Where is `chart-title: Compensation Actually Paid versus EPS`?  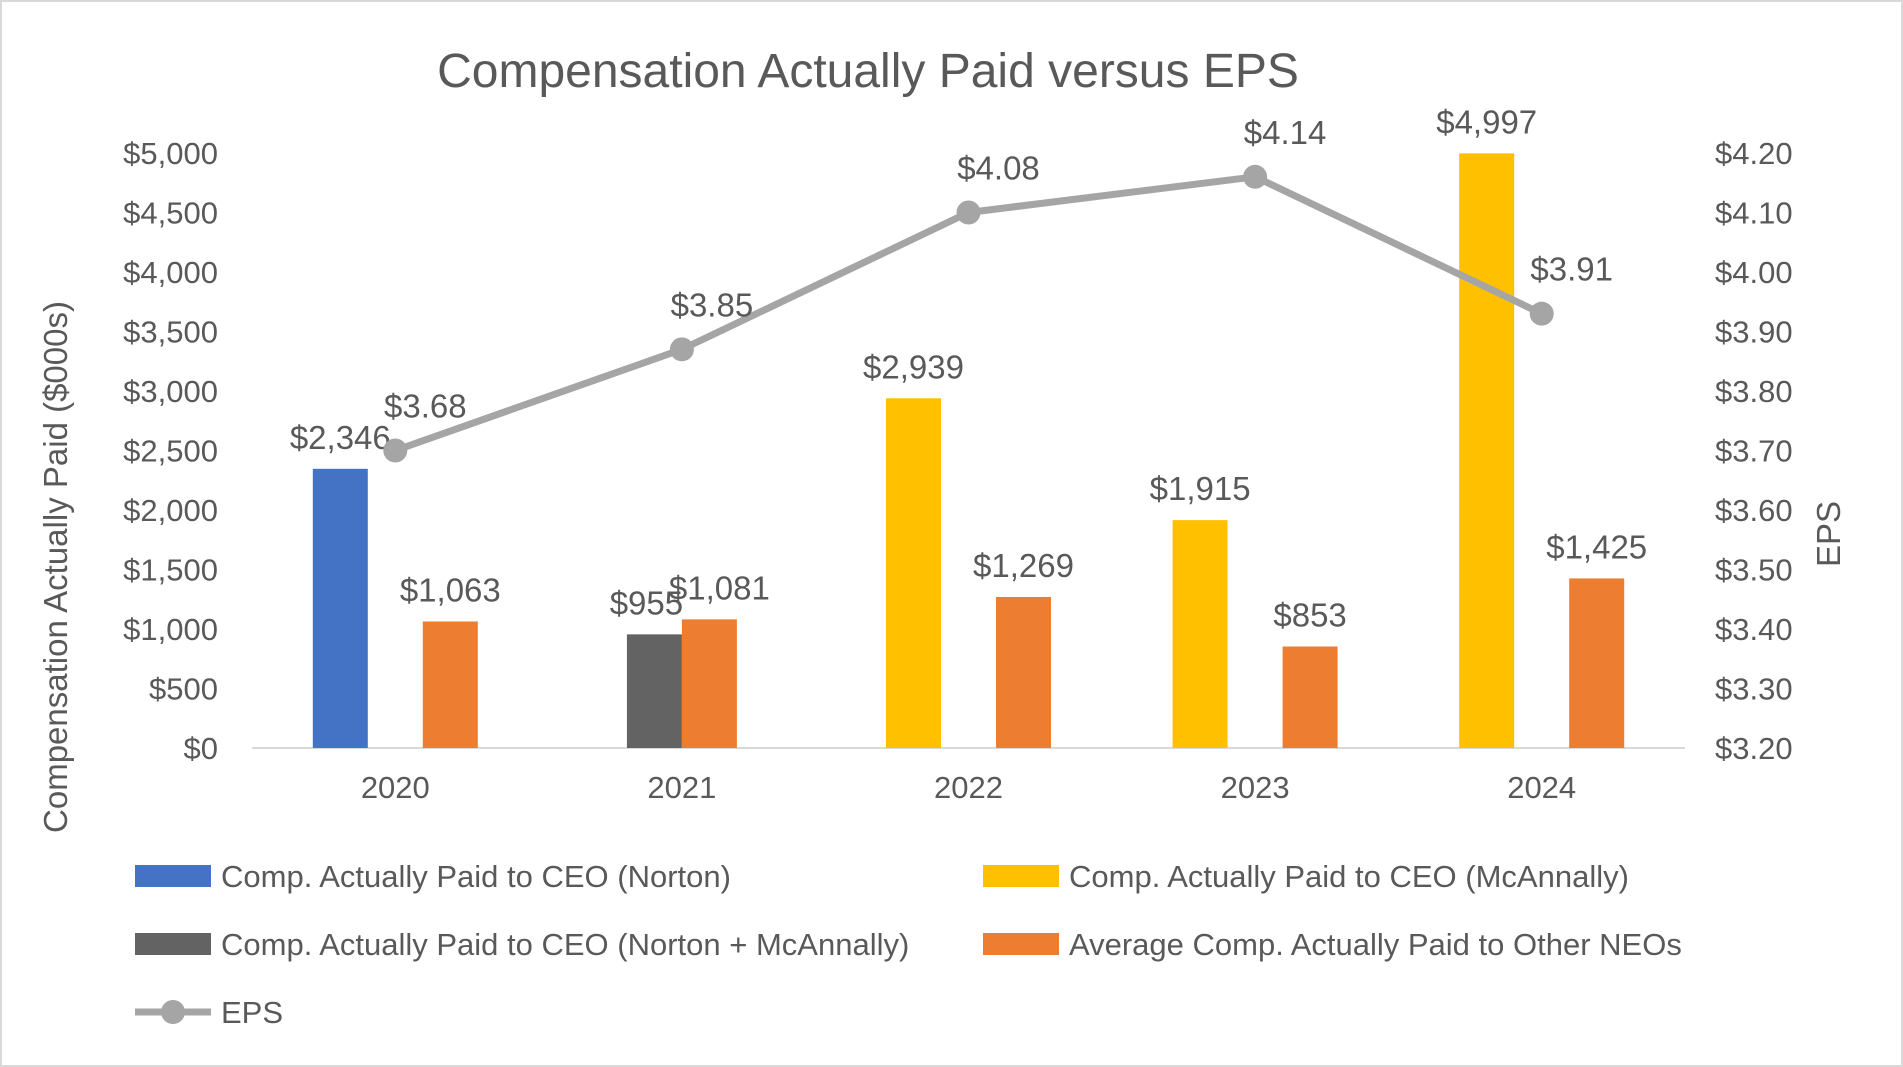
chart-title: Compensation Actually Paid versus EPS is located at coordinates (868, 71).